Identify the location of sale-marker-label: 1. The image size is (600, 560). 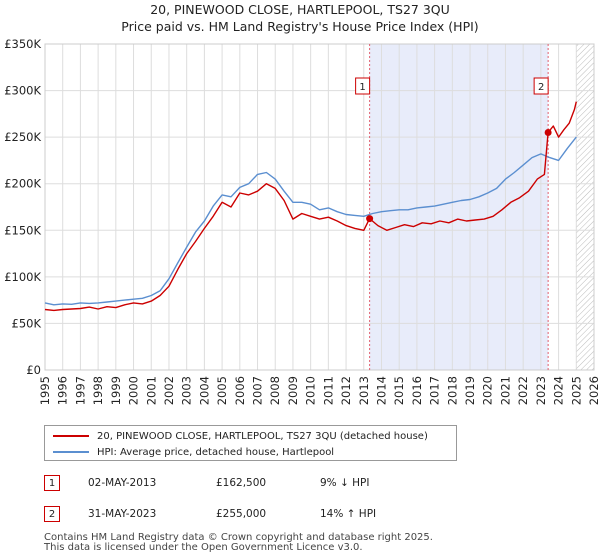
(362, 87).